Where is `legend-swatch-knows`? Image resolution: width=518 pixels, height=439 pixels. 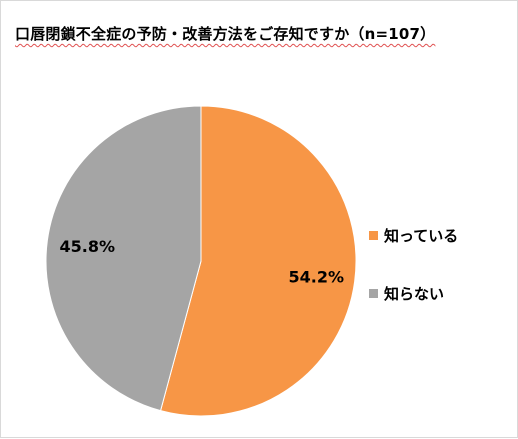
legend-swatch-knows is located at coordinates (373, 235).